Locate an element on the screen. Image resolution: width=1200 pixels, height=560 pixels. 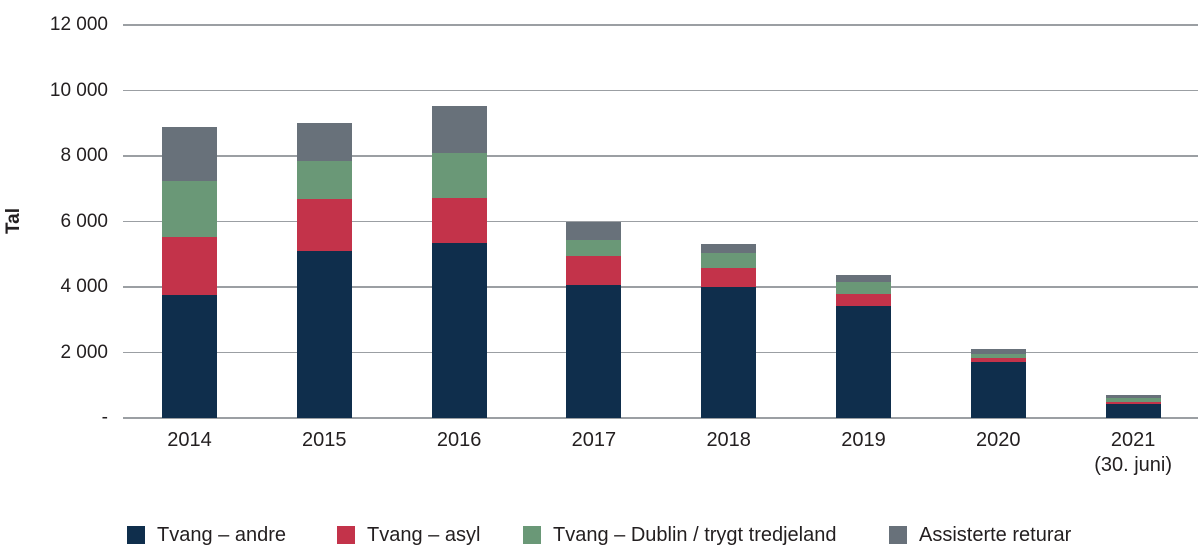
legend-item: Tvang – asyl is located at coordinates (408, 535).